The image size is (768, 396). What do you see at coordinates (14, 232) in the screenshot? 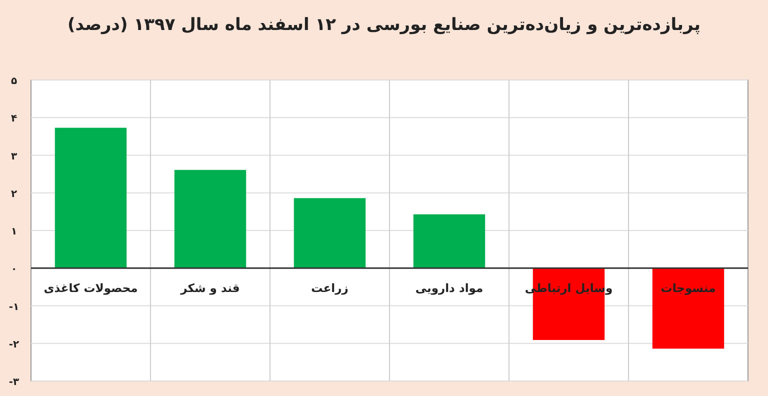
I see `y-tick-label: ۱` at bounding box center [14, 232].